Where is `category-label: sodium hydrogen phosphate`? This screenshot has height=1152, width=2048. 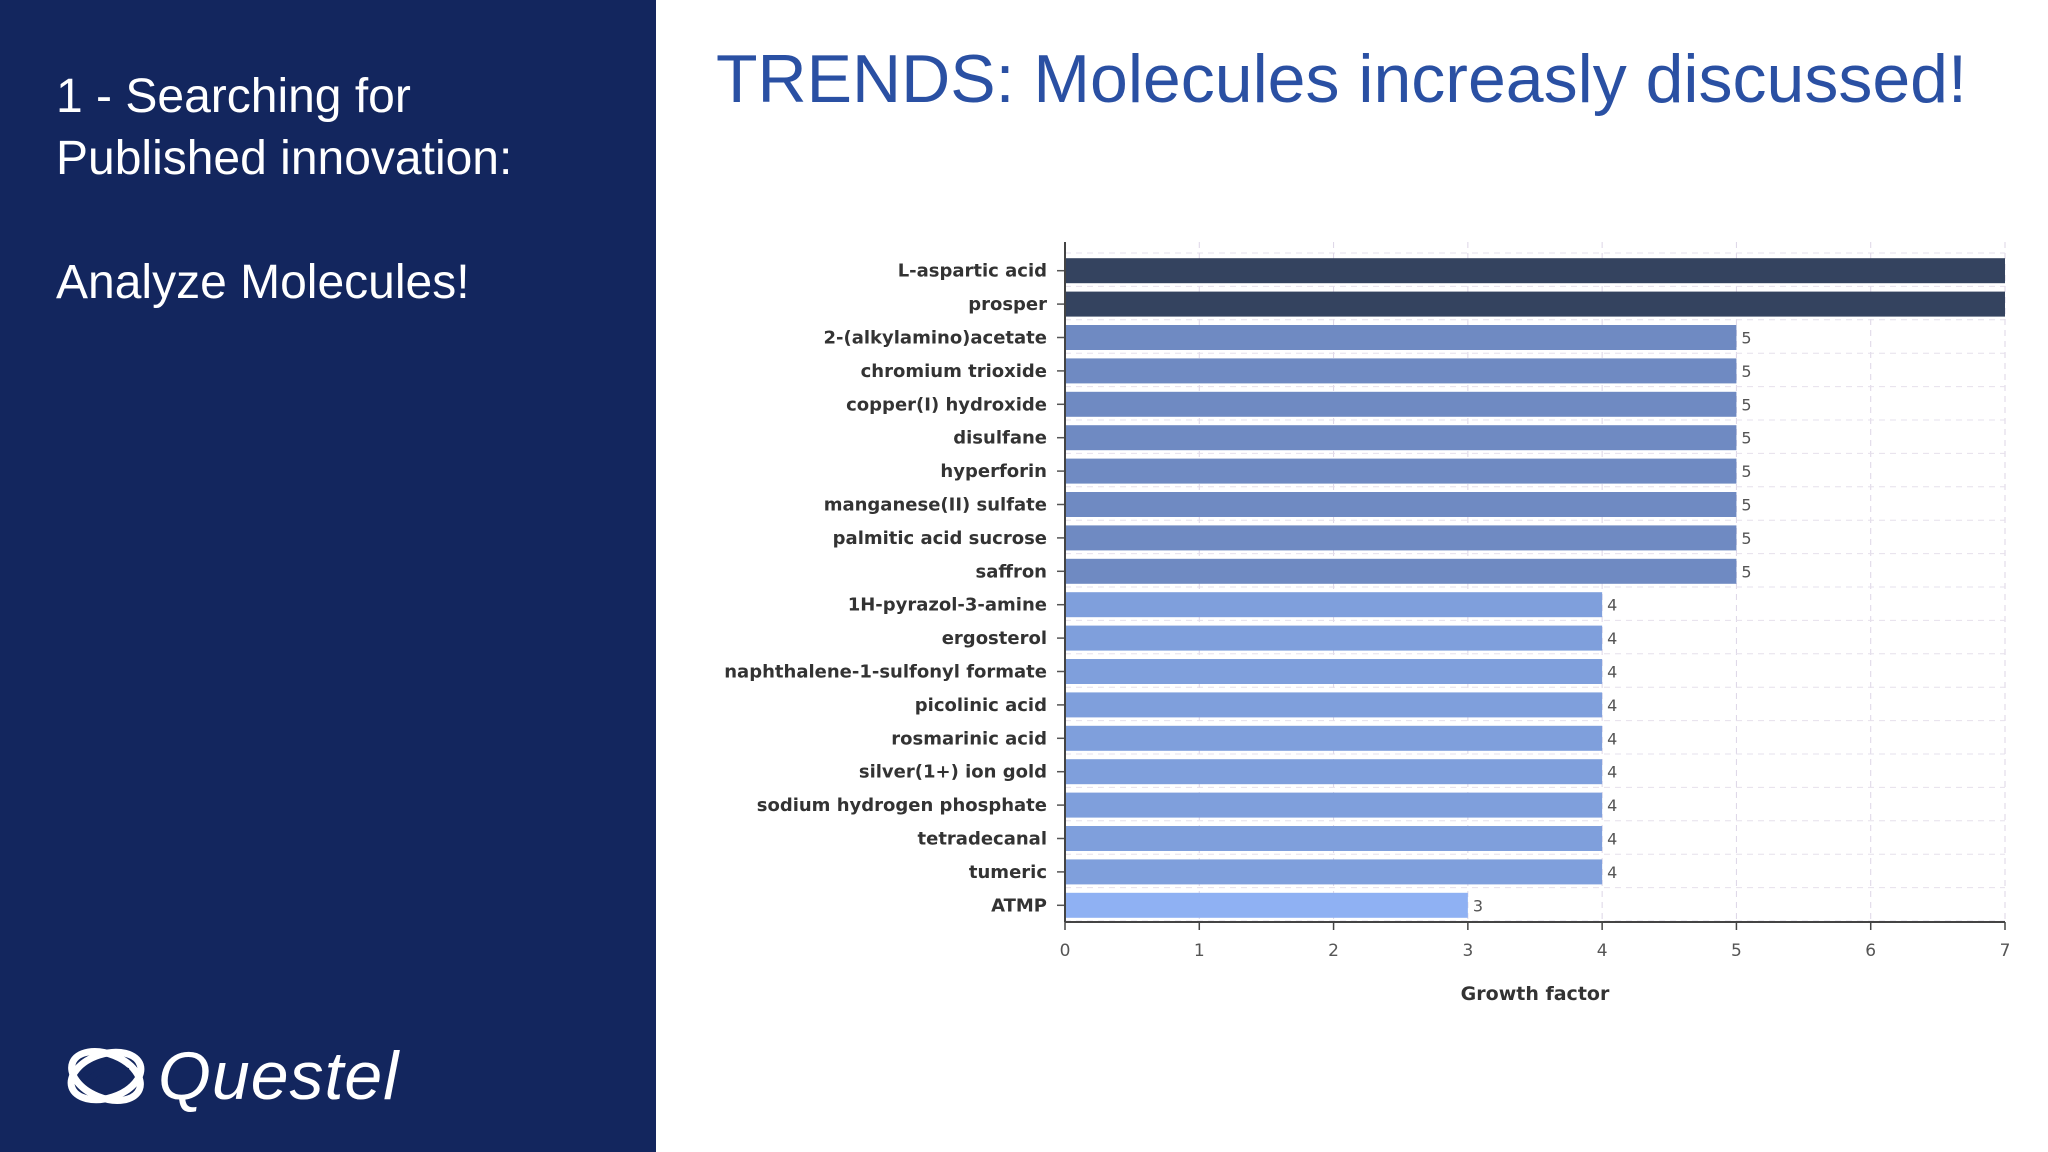 category-label: sodium hydrogen phosphate is located at coordinates (902, 805).